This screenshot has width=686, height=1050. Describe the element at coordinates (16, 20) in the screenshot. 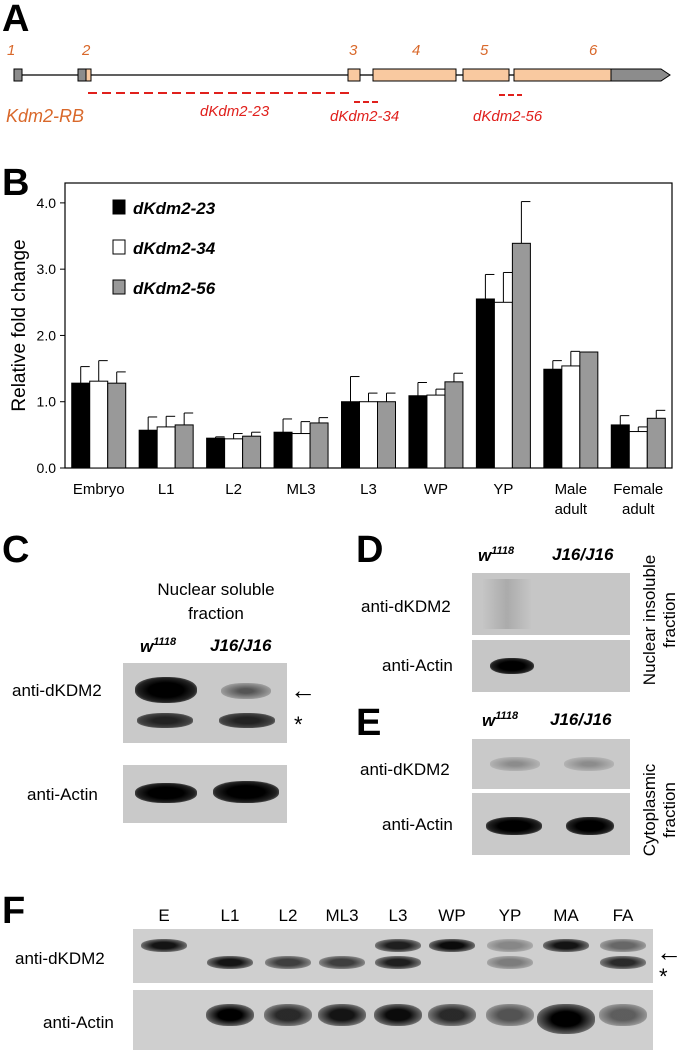

I see `panel-label-a: A` at that location.